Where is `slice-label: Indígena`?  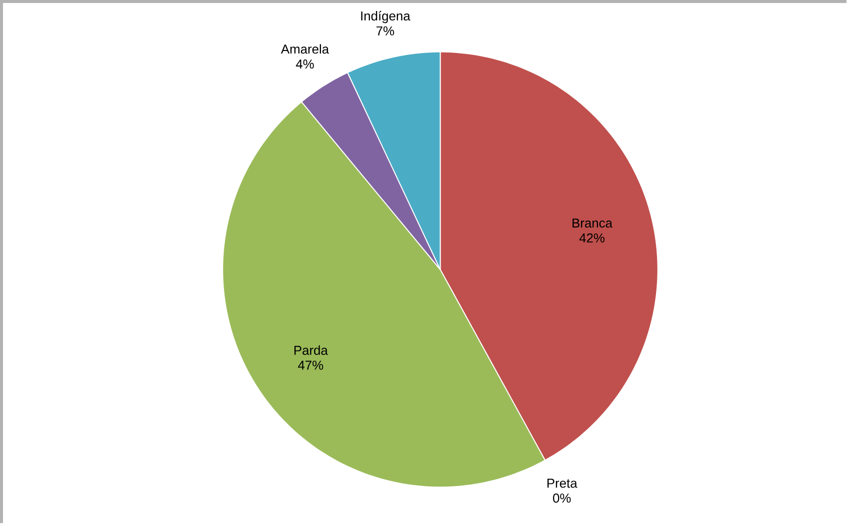
slice-label: Indígena is located at coordinates (385, 17).